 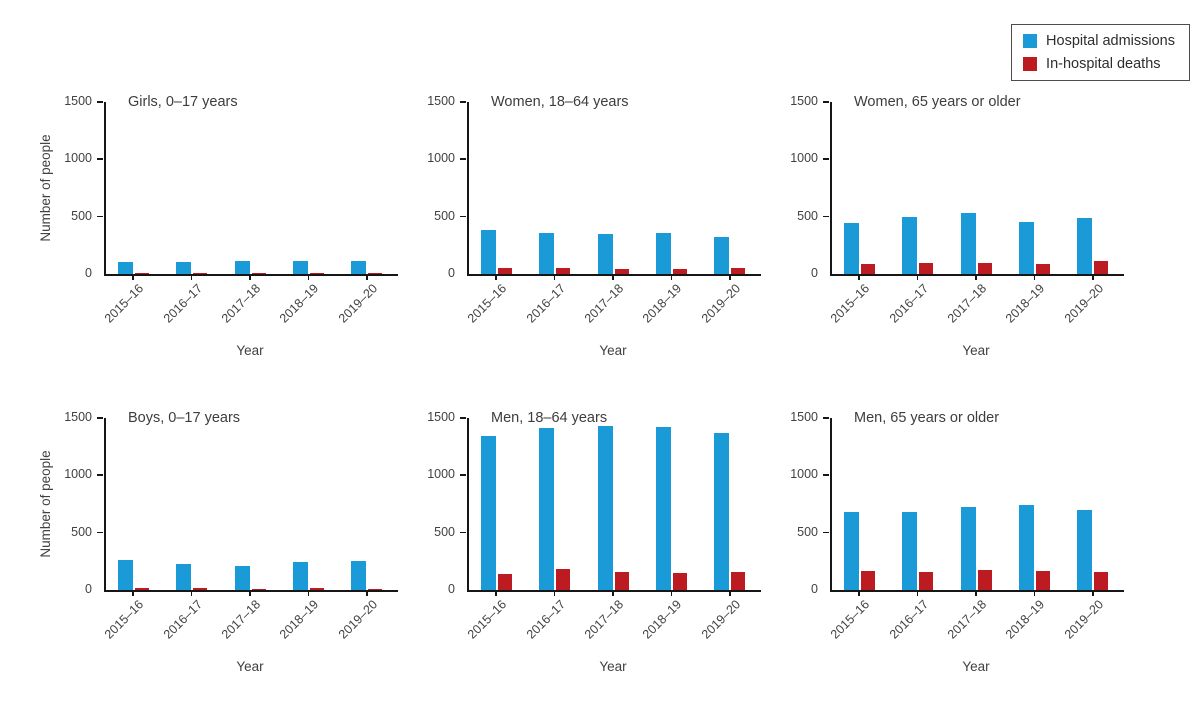 I want to click on panel-title: Women, 18–64 years, so click(x=560, y=102).